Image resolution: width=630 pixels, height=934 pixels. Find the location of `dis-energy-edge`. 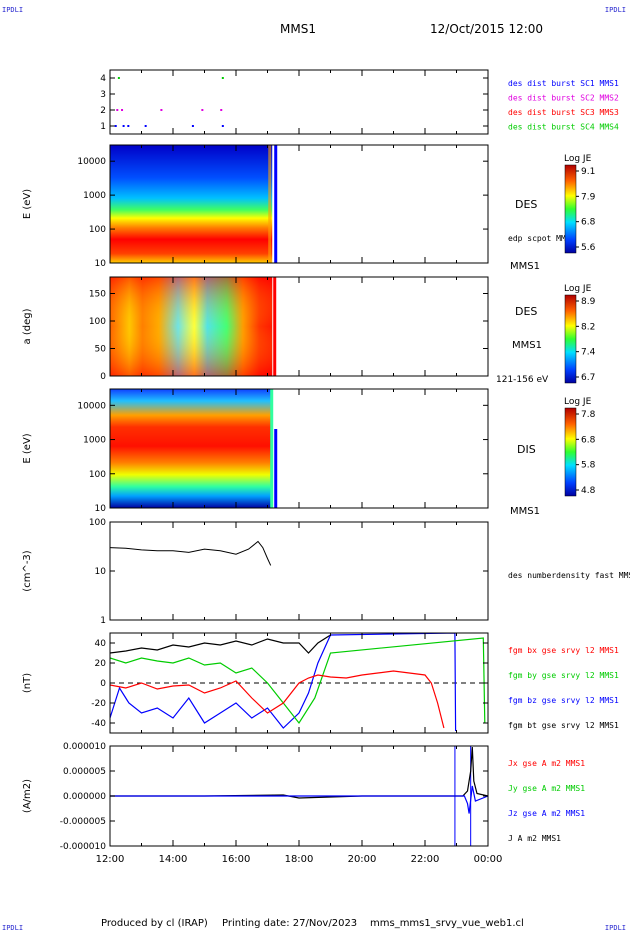

dis-energy-edge is located at coordinates (272, 448).